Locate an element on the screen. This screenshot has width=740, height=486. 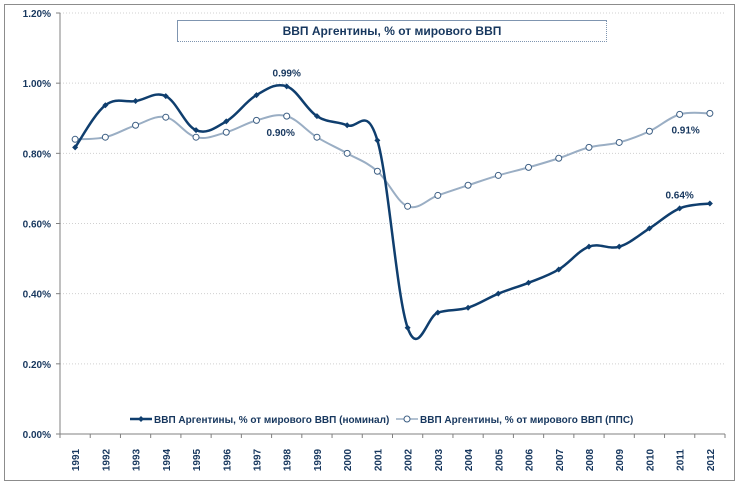
x-tick-label: 2010 is located at coordinates (650, 459).